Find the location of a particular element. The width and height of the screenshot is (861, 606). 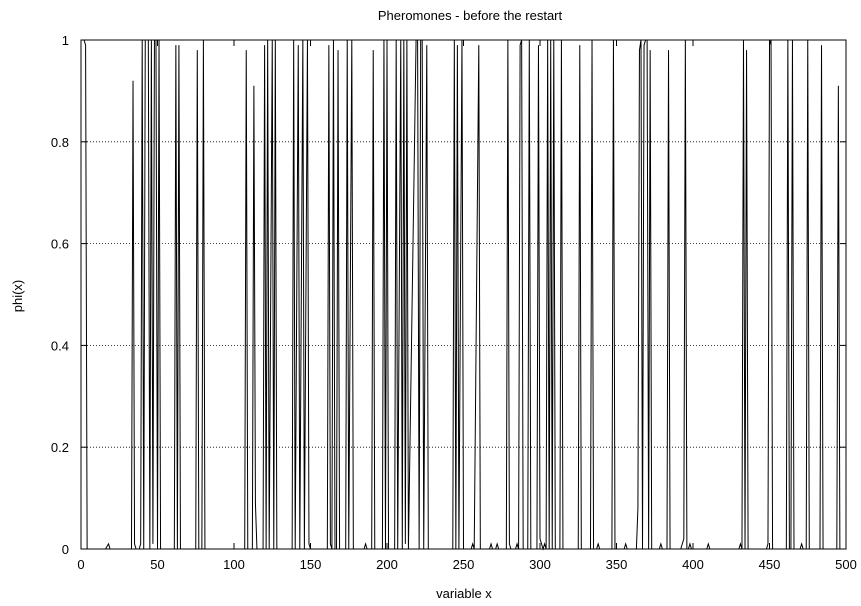

y-tick-label: 0.4 is located at coordinates (60, 345).